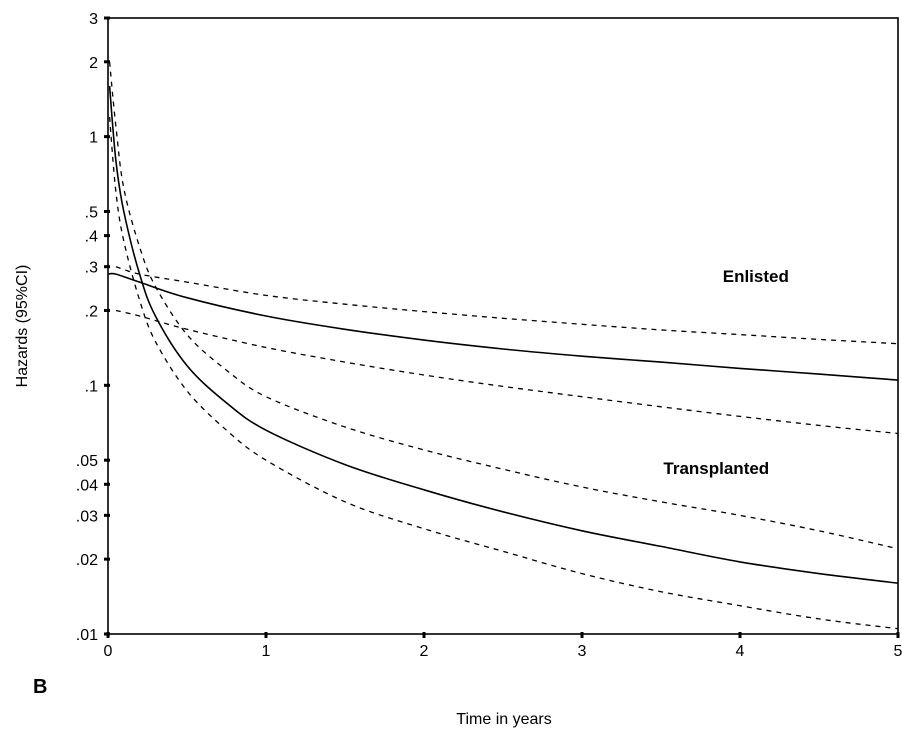 This screenshot has width=902, height=729. I want to click on x-axis-title: Time in years, so click(503, 719).